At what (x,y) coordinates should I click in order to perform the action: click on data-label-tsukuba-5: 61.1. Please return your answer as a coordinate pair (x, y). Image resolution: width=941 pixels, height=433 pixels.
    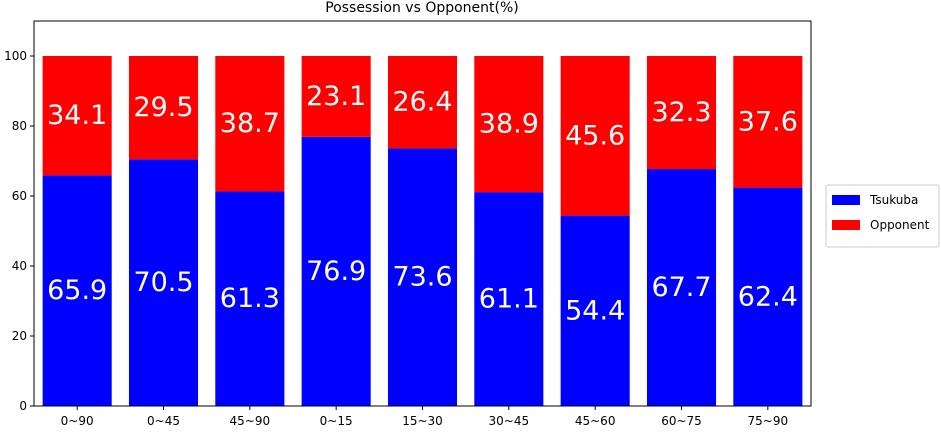
    Looking at the image, I should click on (509, 299).